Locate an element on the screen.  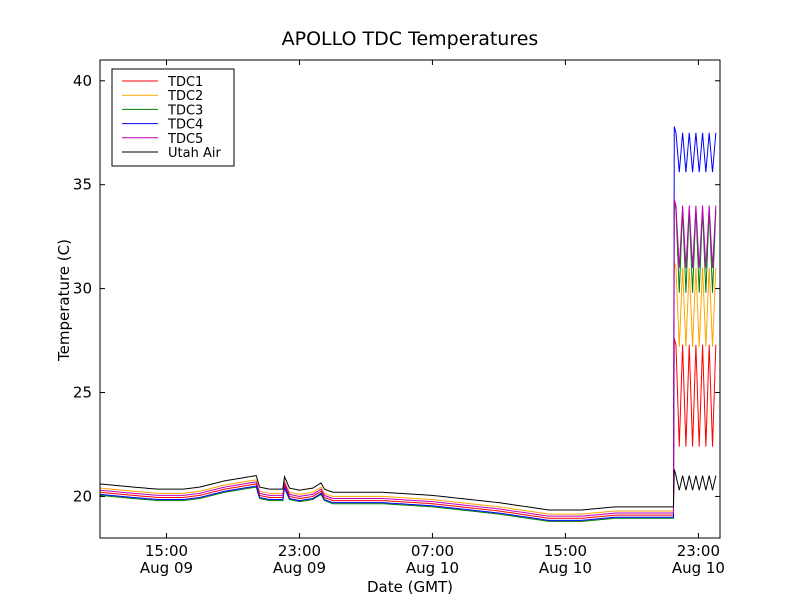
legend-box is located at coordinates (173, 117).